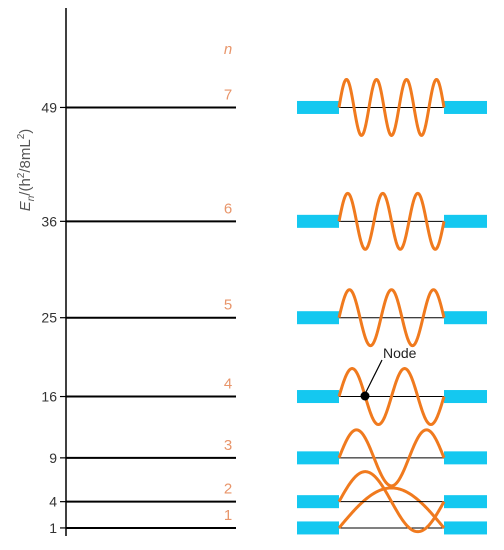 This screenshot has width=504, height=550. Describe the element at coordinates (228, 49) in the screenshot. I see `quantum-number-header: n` at that location.